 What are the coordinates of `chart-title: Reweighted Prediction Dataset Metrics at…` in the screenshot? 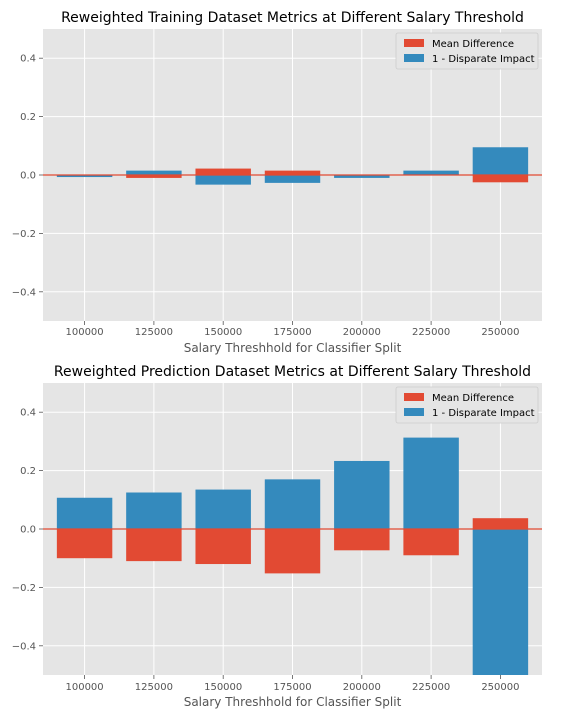 It's located at (292, 372).